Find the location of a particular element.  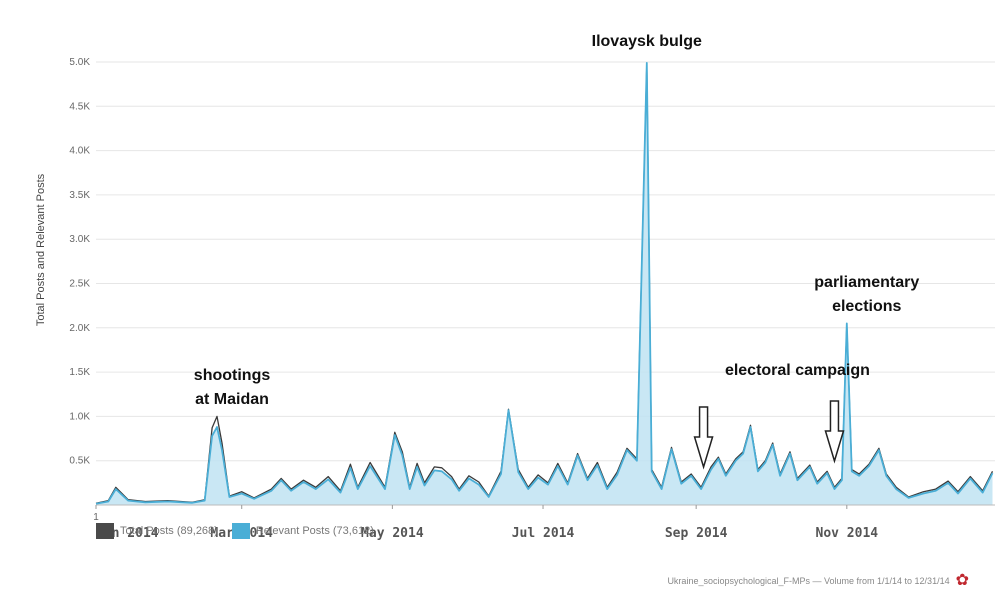

election-arrow is located at coordinates (834, 432).